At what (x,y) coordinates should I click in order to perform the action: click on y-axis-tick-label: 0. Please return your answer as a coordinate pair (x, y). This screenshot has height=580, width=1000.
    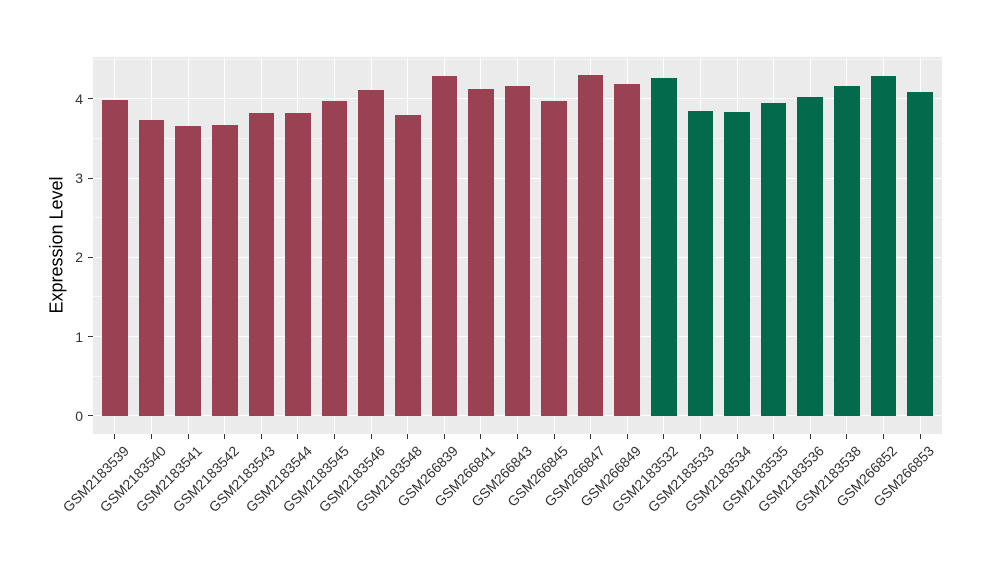
    Looking at the image, I should click on (79, 415).